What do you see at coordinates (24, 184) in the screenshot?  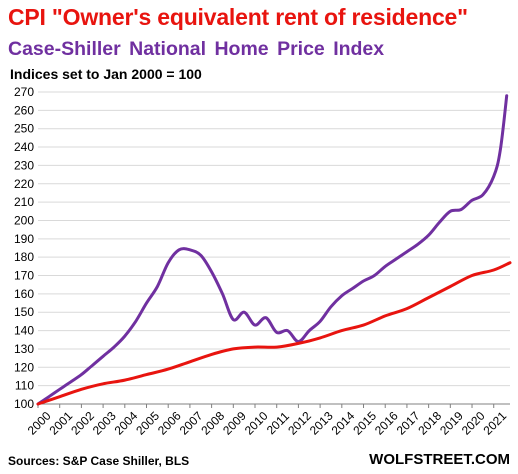 I see `y-tick-label: 220` at bounding box center [24, 184].